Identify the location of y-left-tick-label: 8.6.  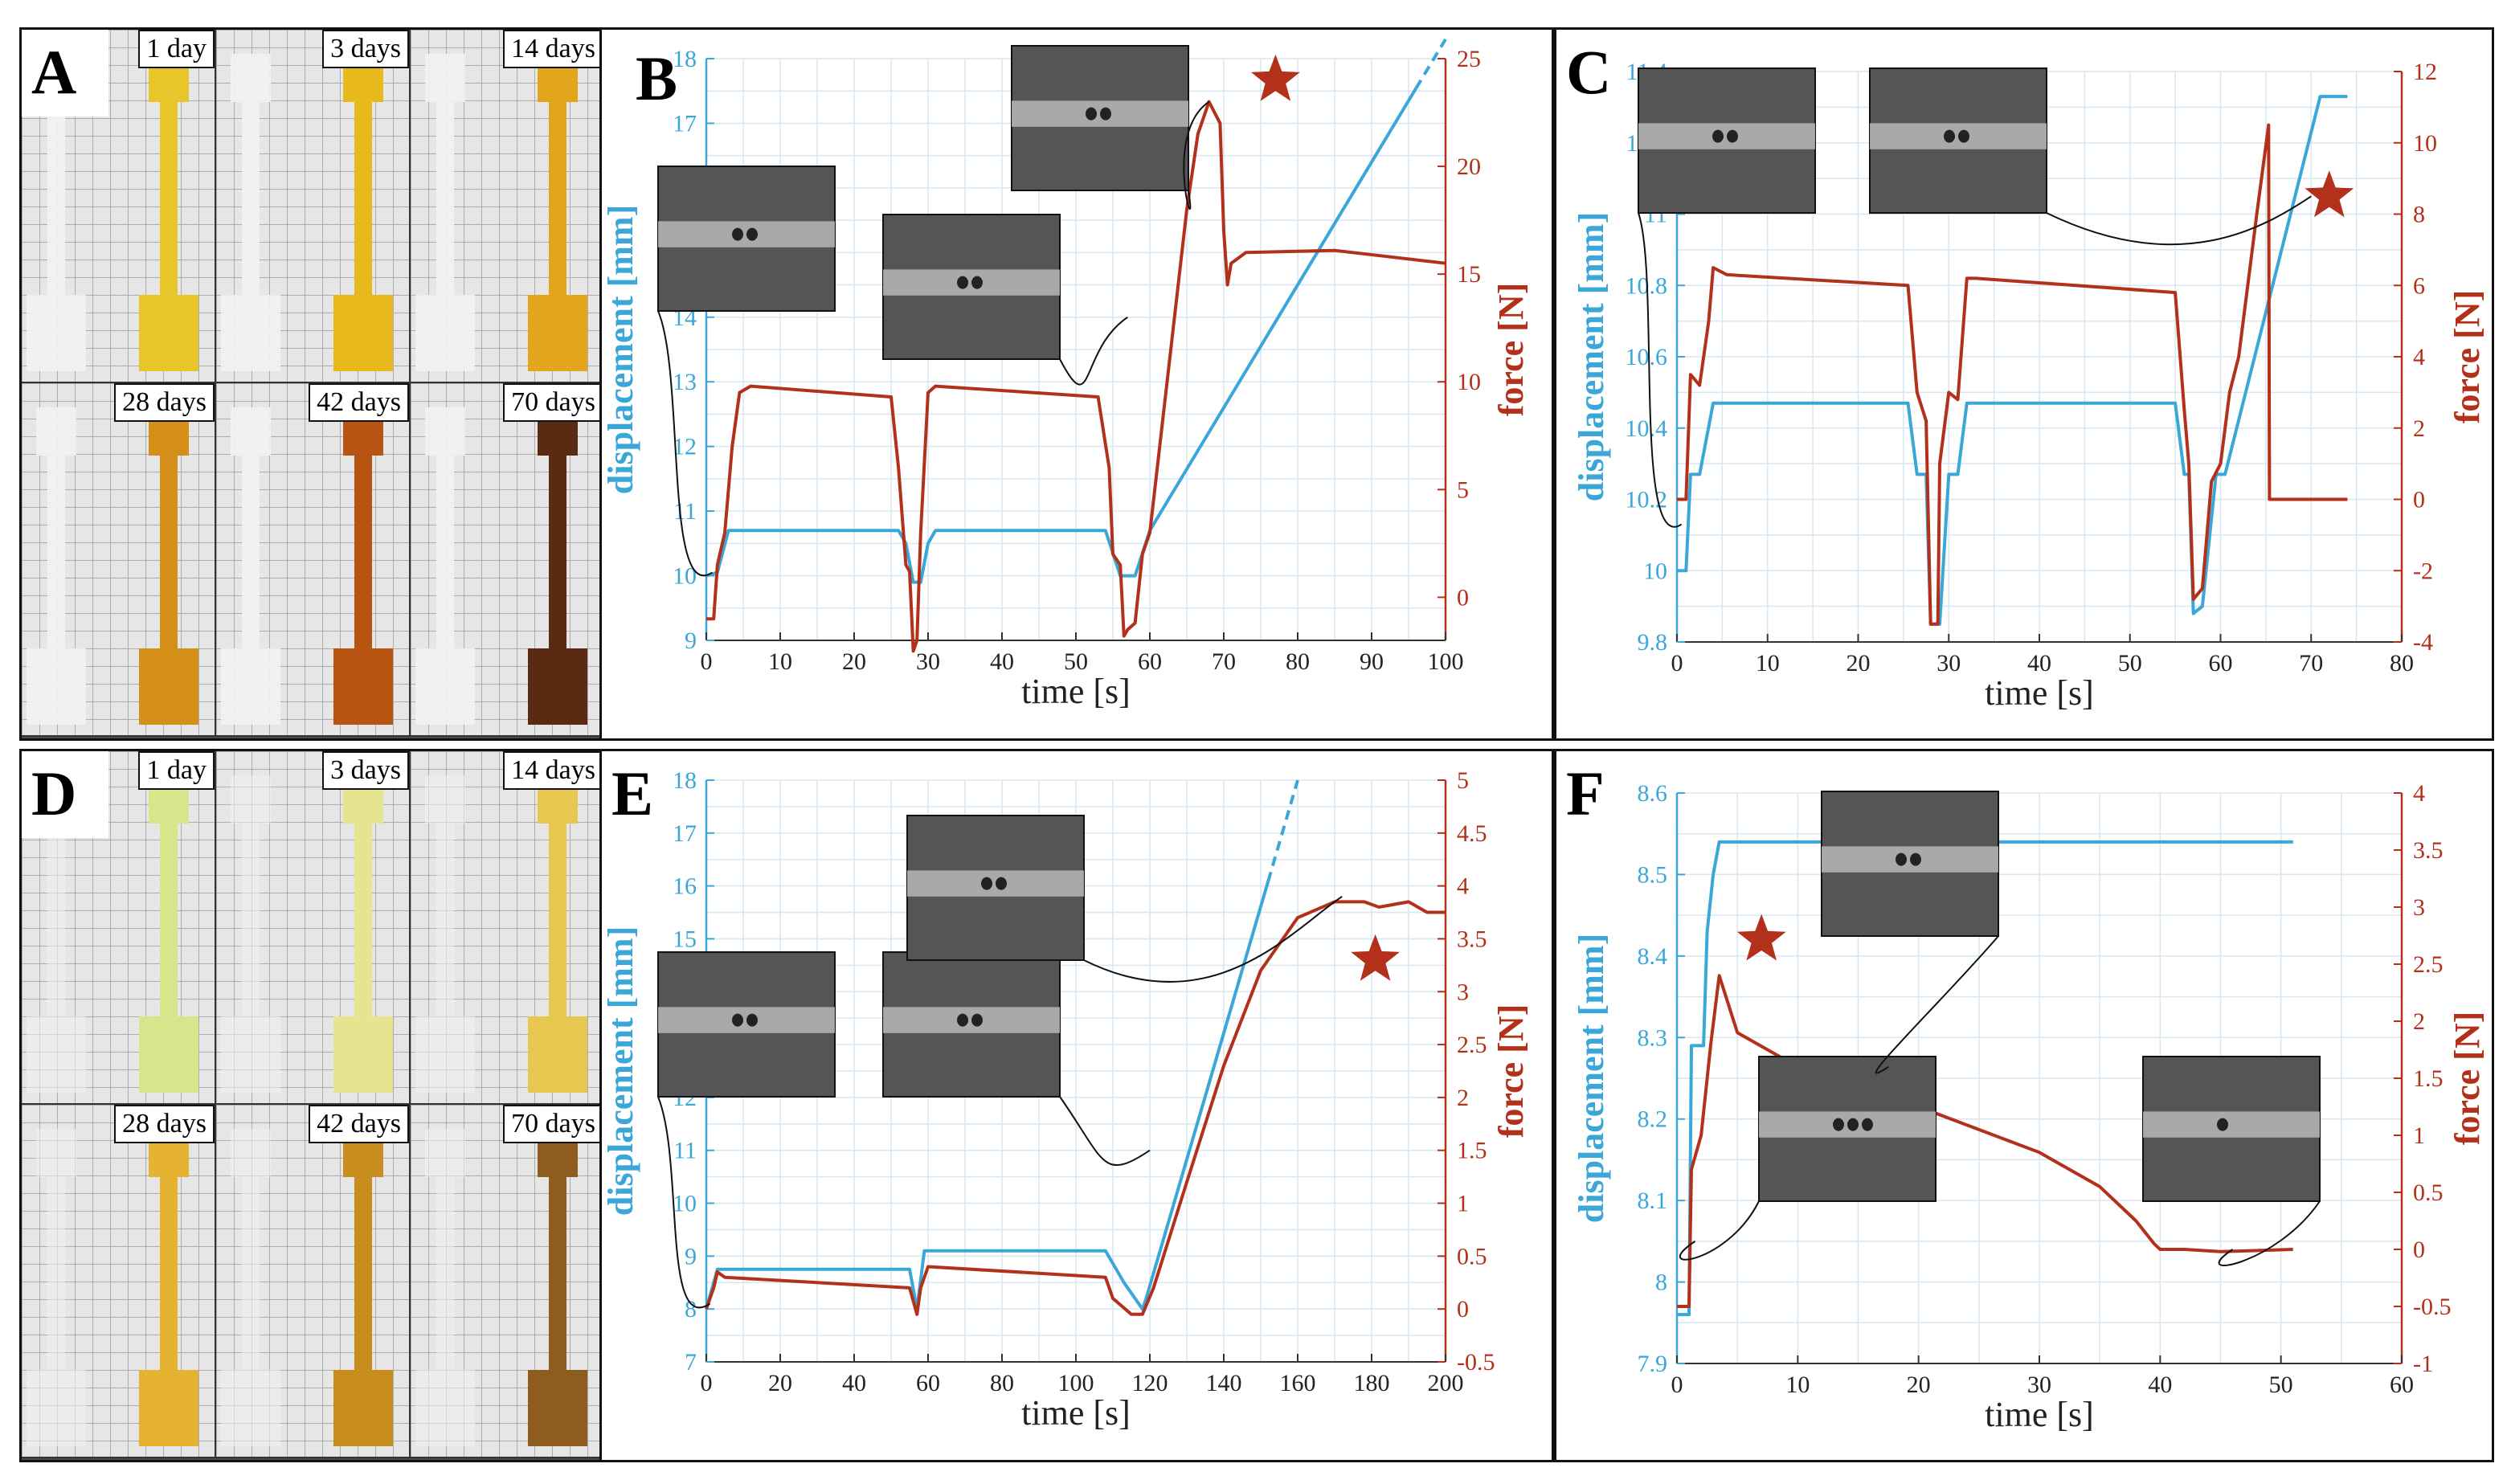
(1653, 793).